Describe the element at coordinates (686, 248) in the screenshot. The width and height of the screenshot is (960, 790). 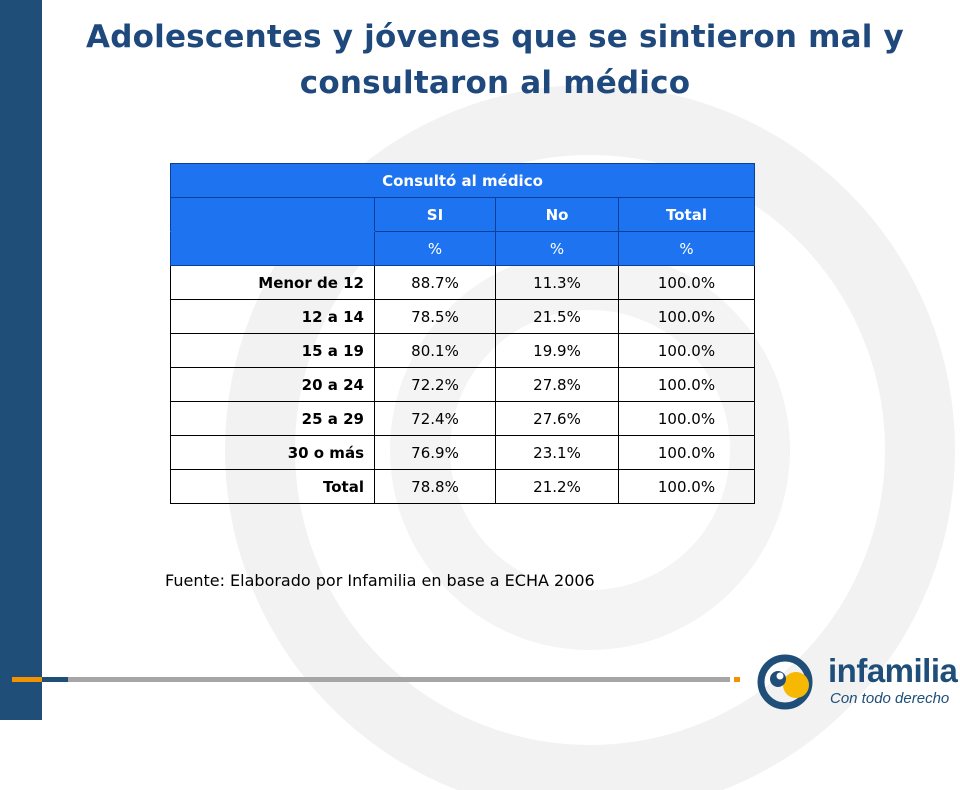
I see `unit-cell-total: %` at that location.